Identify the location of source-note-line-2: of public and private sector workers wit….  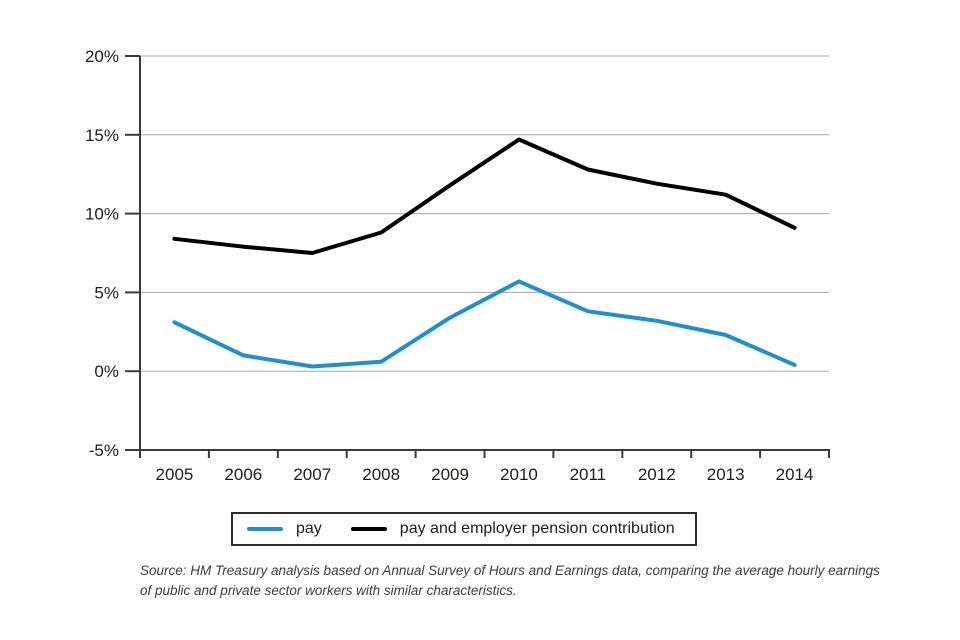
(328, 590).